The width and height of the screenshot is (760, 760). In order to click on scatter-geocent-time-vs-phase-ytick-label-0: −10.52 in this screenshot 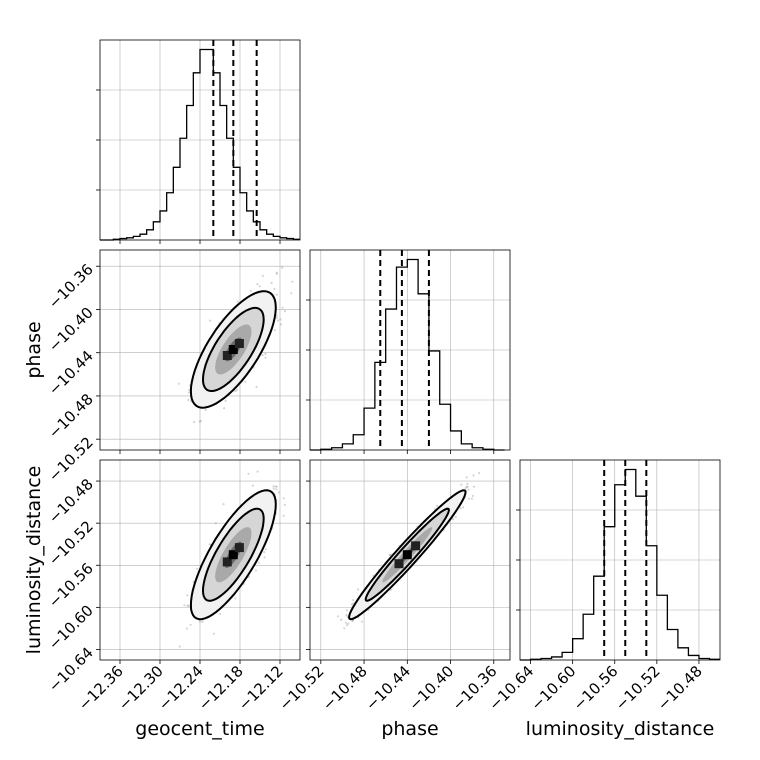, I will do `click(71, 459)`.